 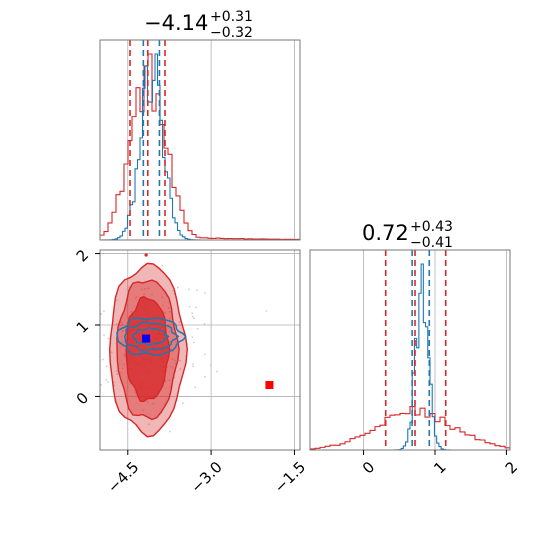 What do you see at coordinates (410, 356) in the screenshot?
I see `histogram-blue-param2` at bounding box center [410, 356].